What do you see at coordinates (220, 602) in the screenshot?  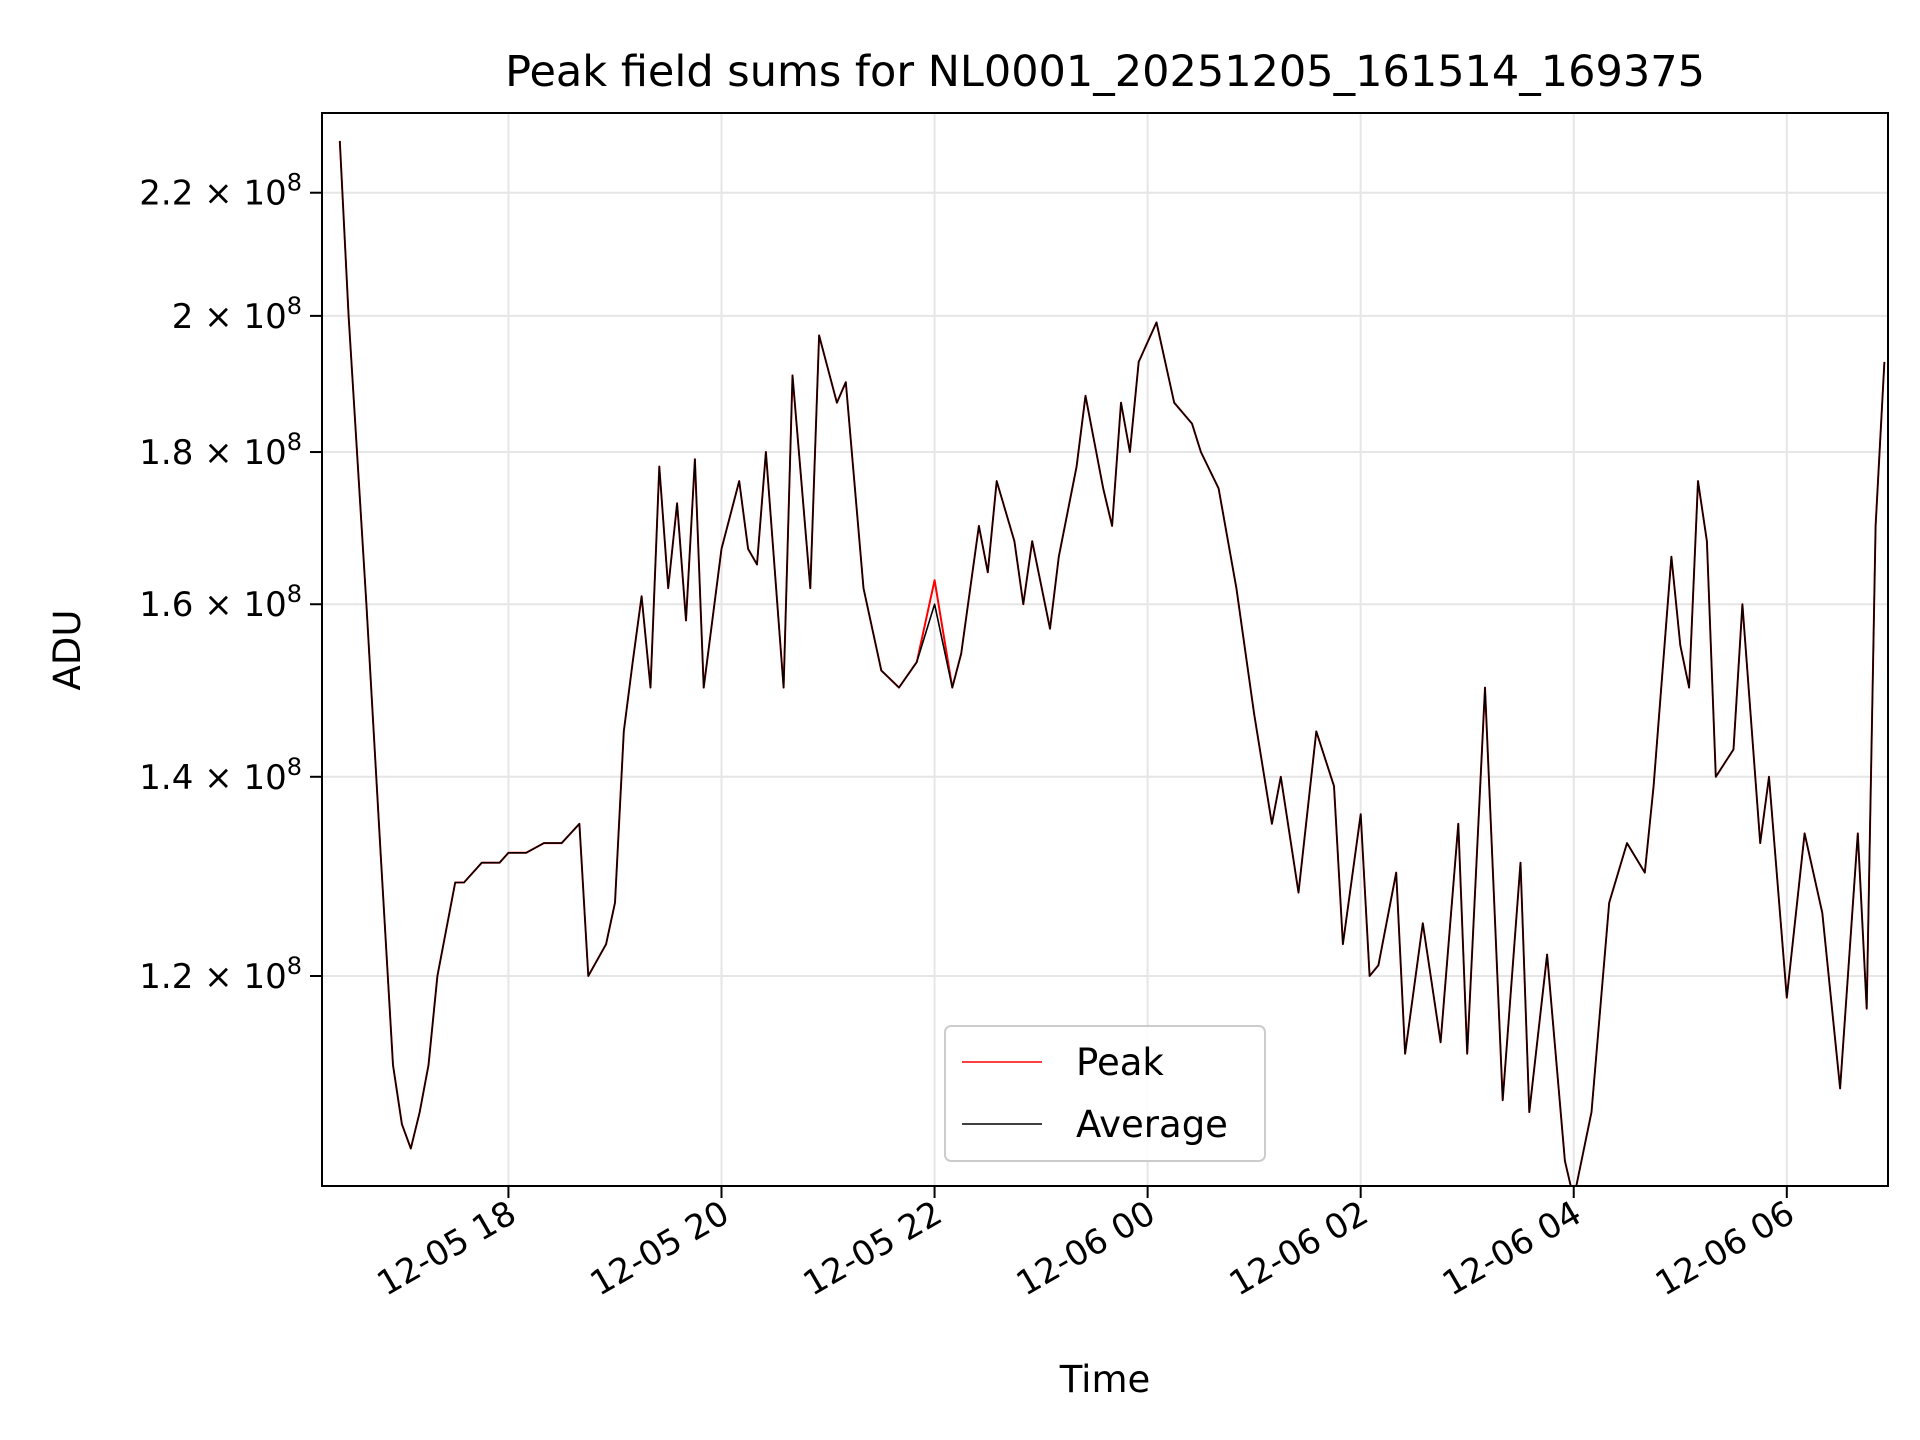 I see `y-tick-label: 1.6 × 108` at bounding box center [220, 602].